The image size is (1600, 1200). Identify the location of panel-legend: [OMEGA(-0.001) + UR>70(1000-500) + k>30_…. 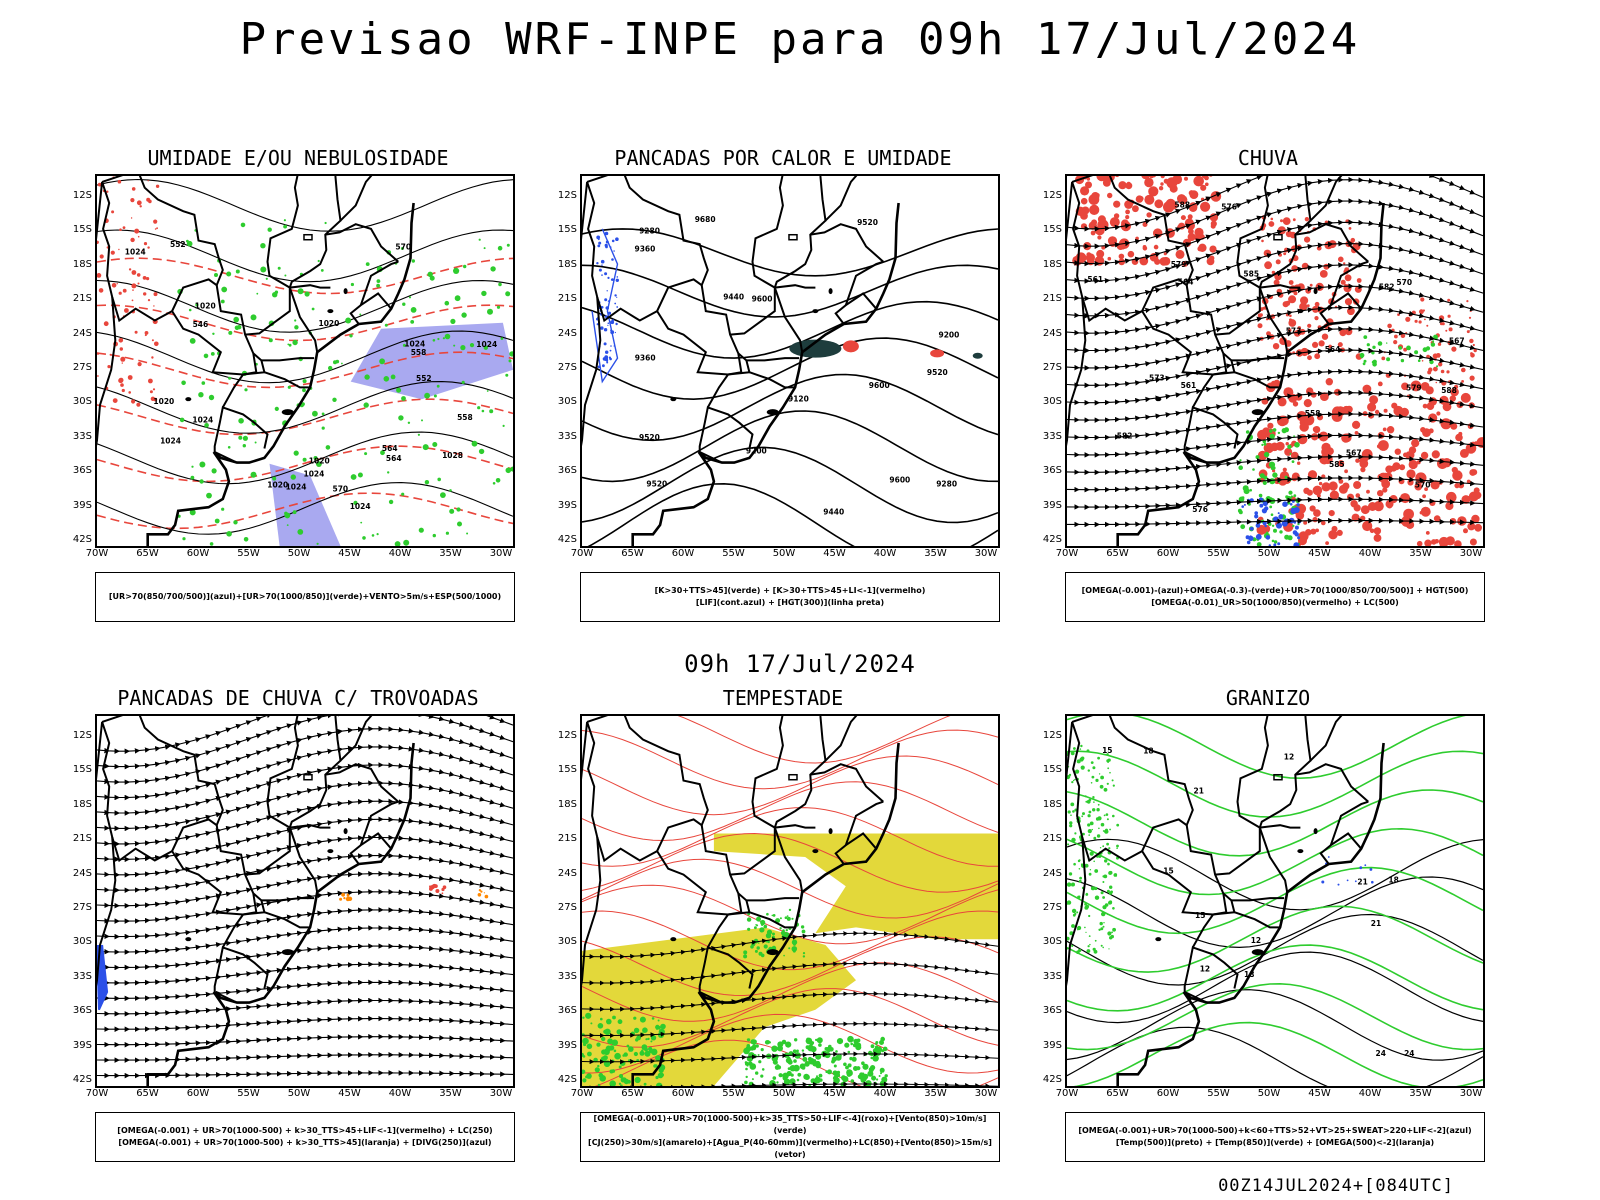
(305, 1137).